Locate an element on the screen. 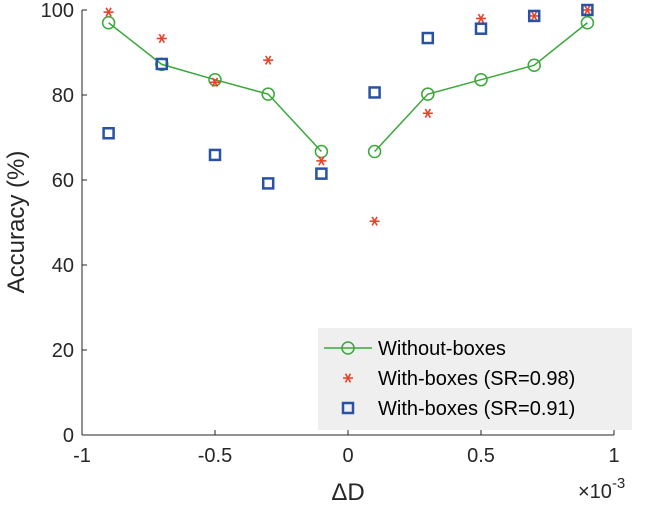 Image resolution: width=648 pixels, height=506 pixels. legend-label-without-boxes: Without-boxes is located at coordinates (442, 349).